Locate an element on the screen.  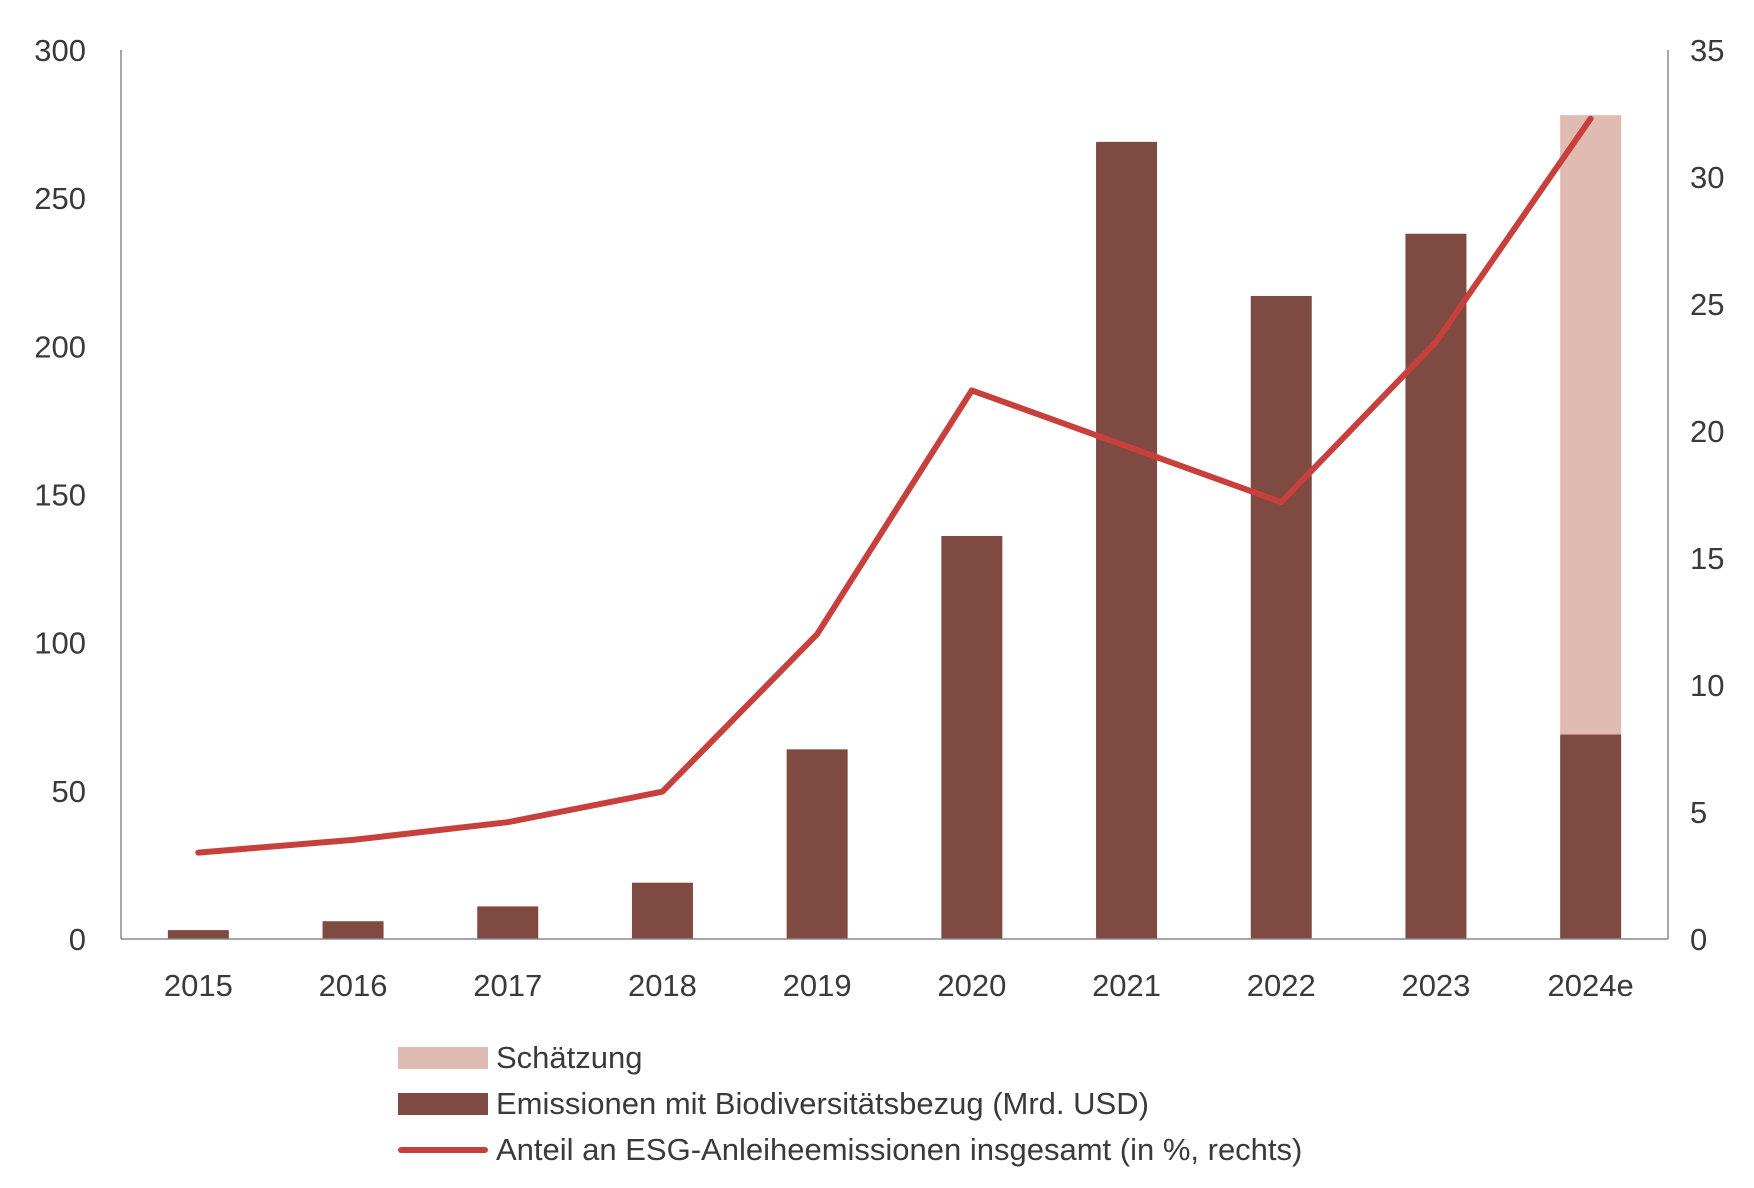
x-axis-tick-label: 2017 is located at coordinates (507, 985).